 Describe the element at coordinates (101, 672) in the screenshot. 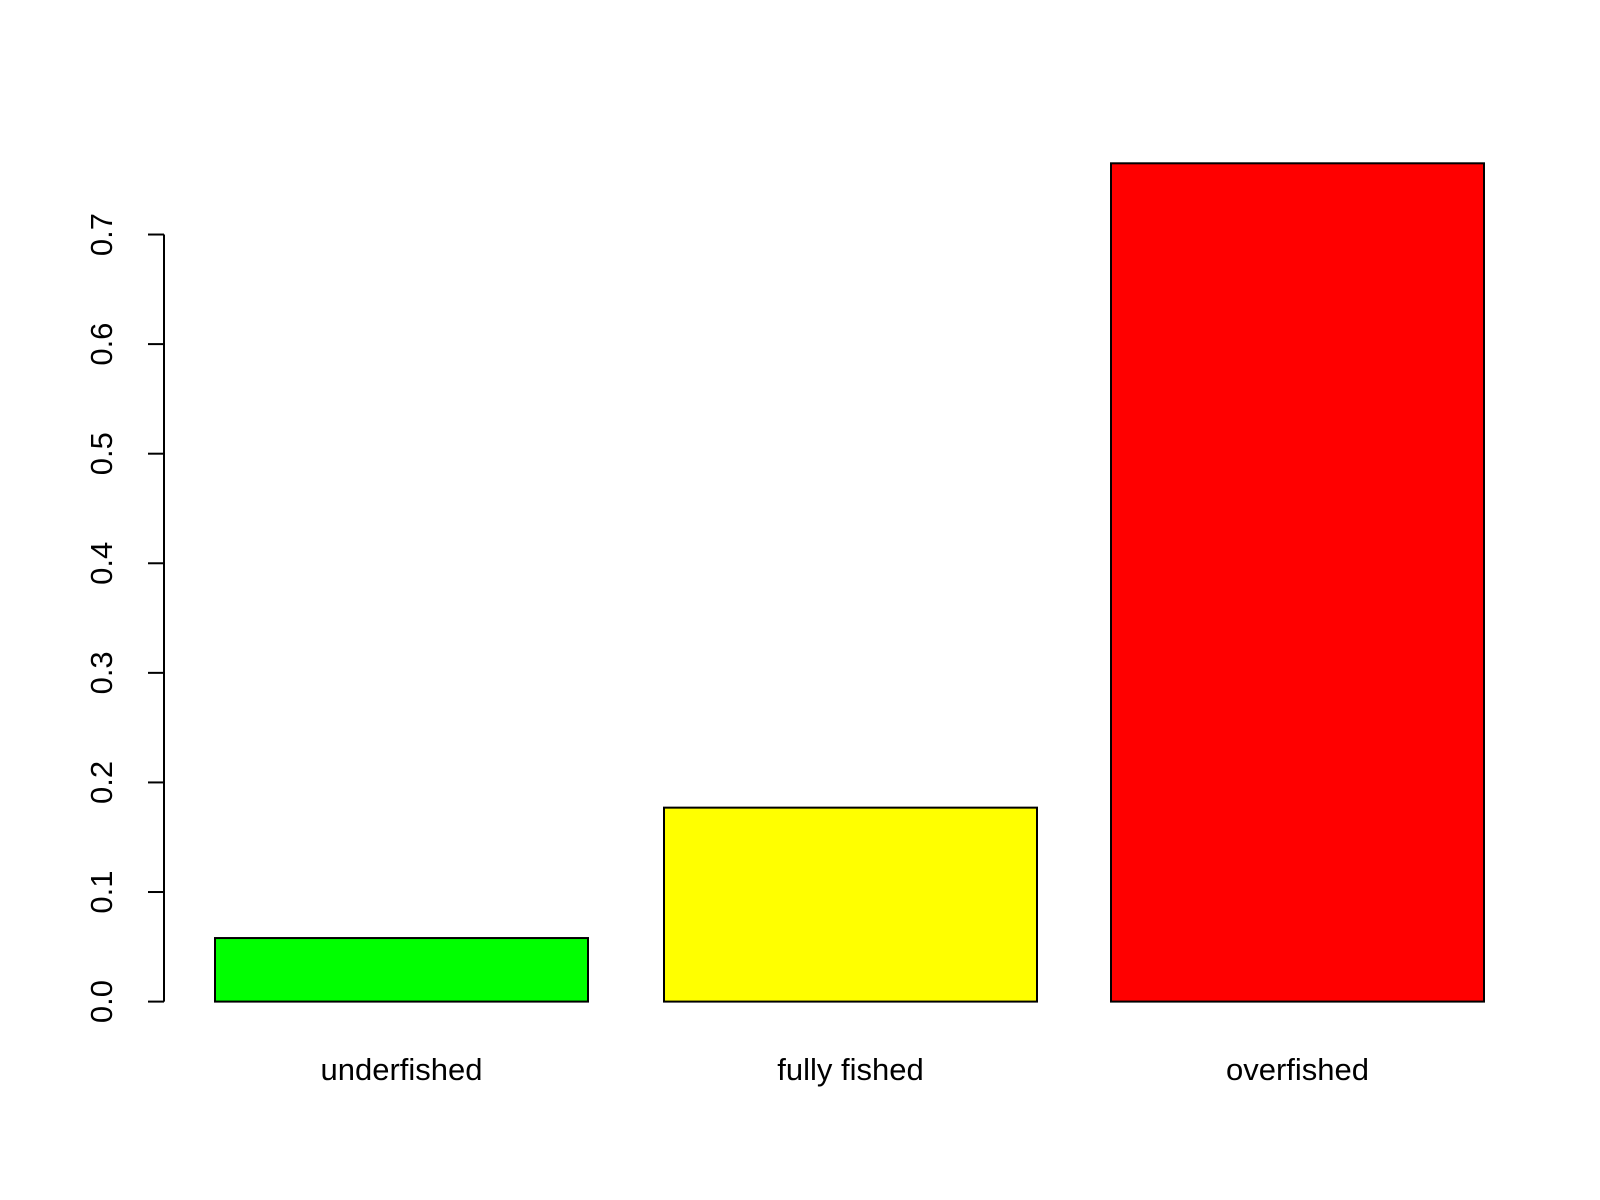

I see `y-tick-label: 0.3` at that location.